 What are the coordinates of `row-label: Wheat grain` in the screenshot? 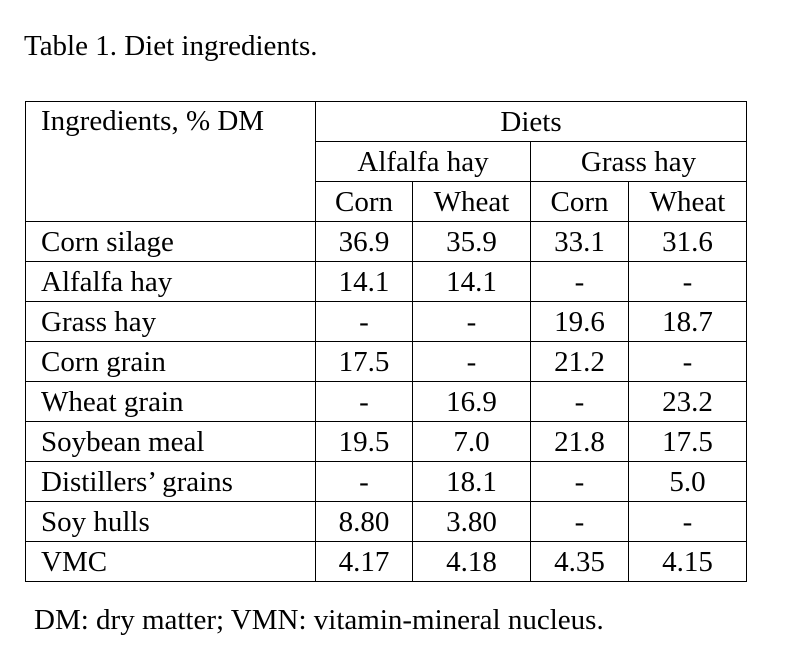 It's located at (170, 401).